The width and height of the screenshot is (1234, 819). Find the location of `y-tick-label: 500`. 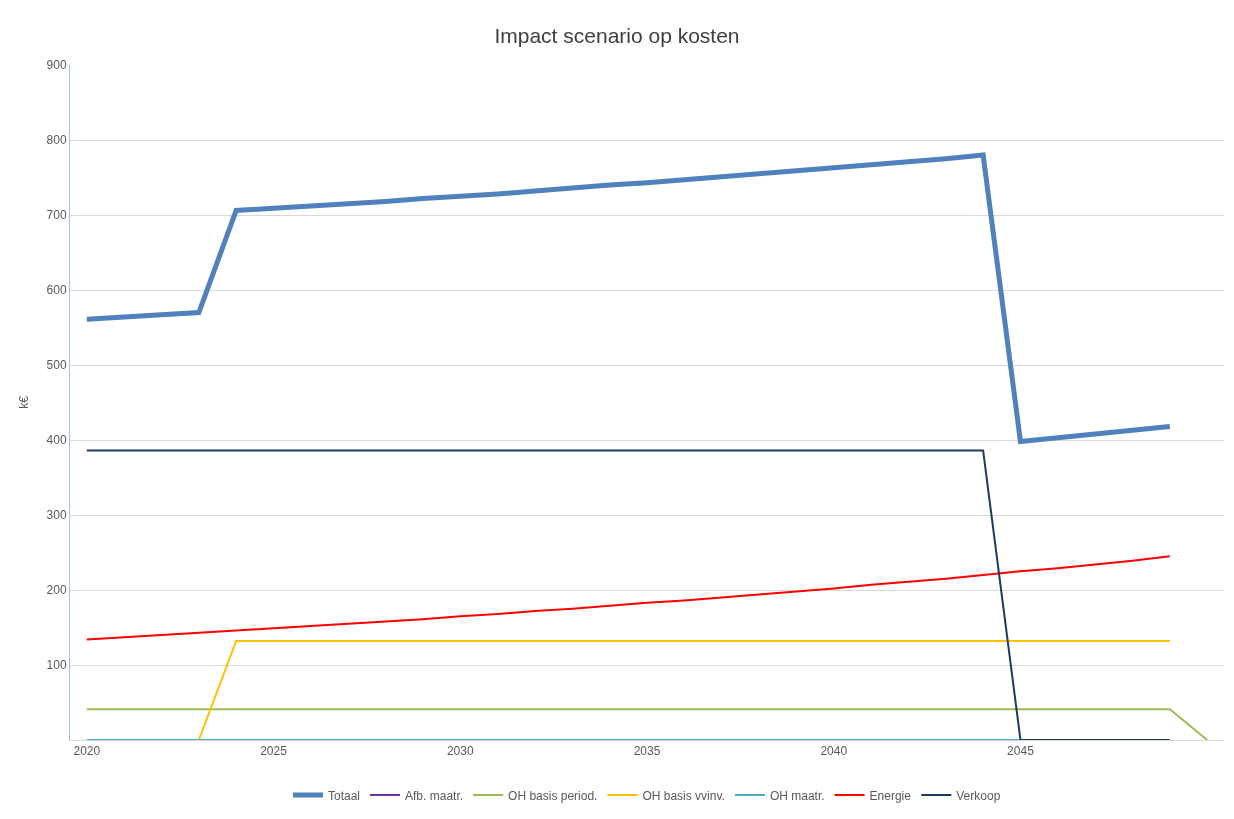

y-tick-label: 500 is located at coordinates (56, 365).